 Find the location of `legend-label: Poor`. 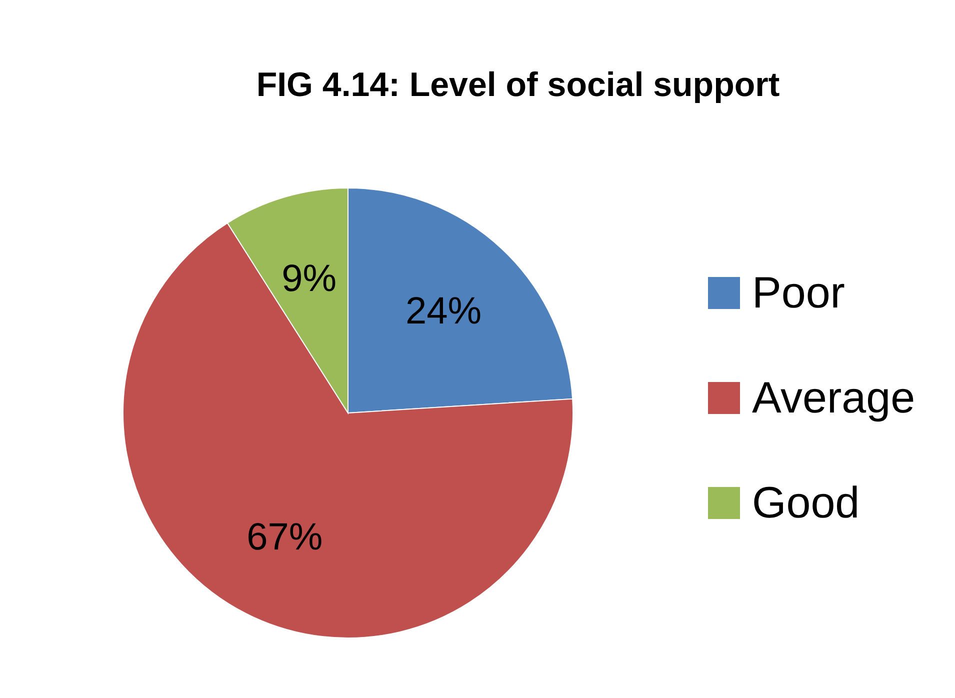

legend-label: Poor is located at coordinates (798, 293).